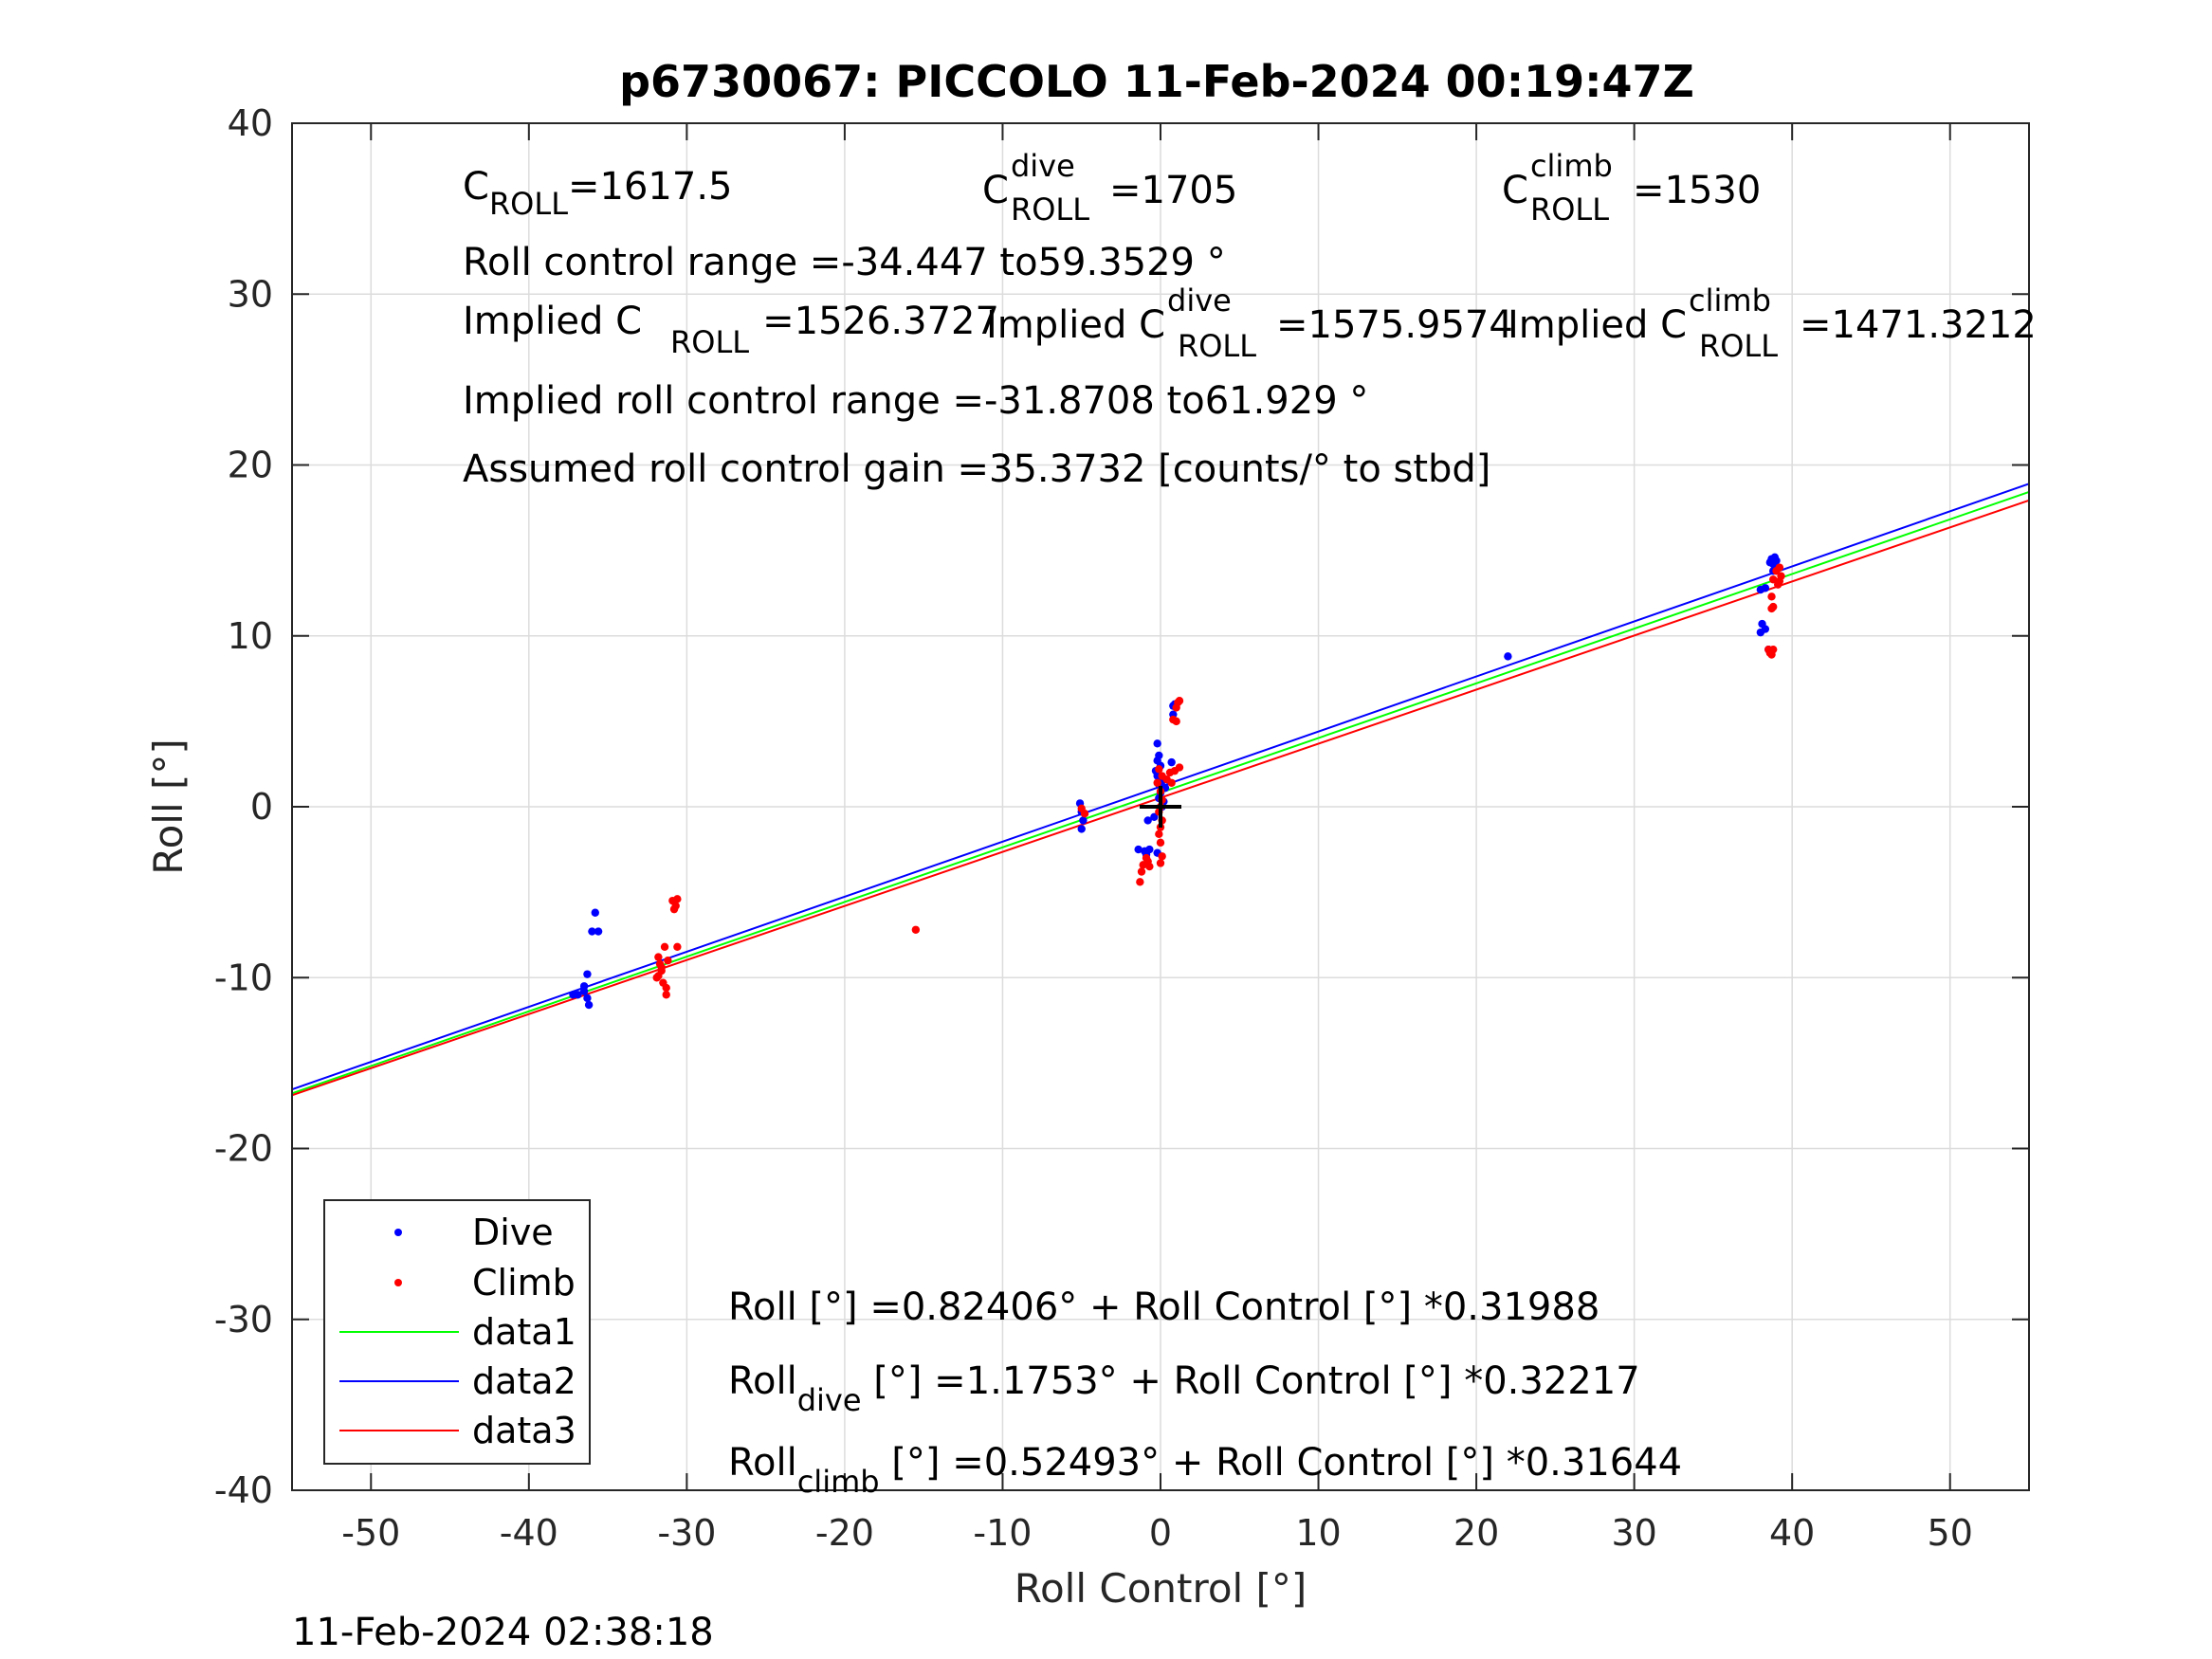  Describe the element at coordinates (1792, 1533) in the screenshot. I see `x-tick-label: 40` at that location.